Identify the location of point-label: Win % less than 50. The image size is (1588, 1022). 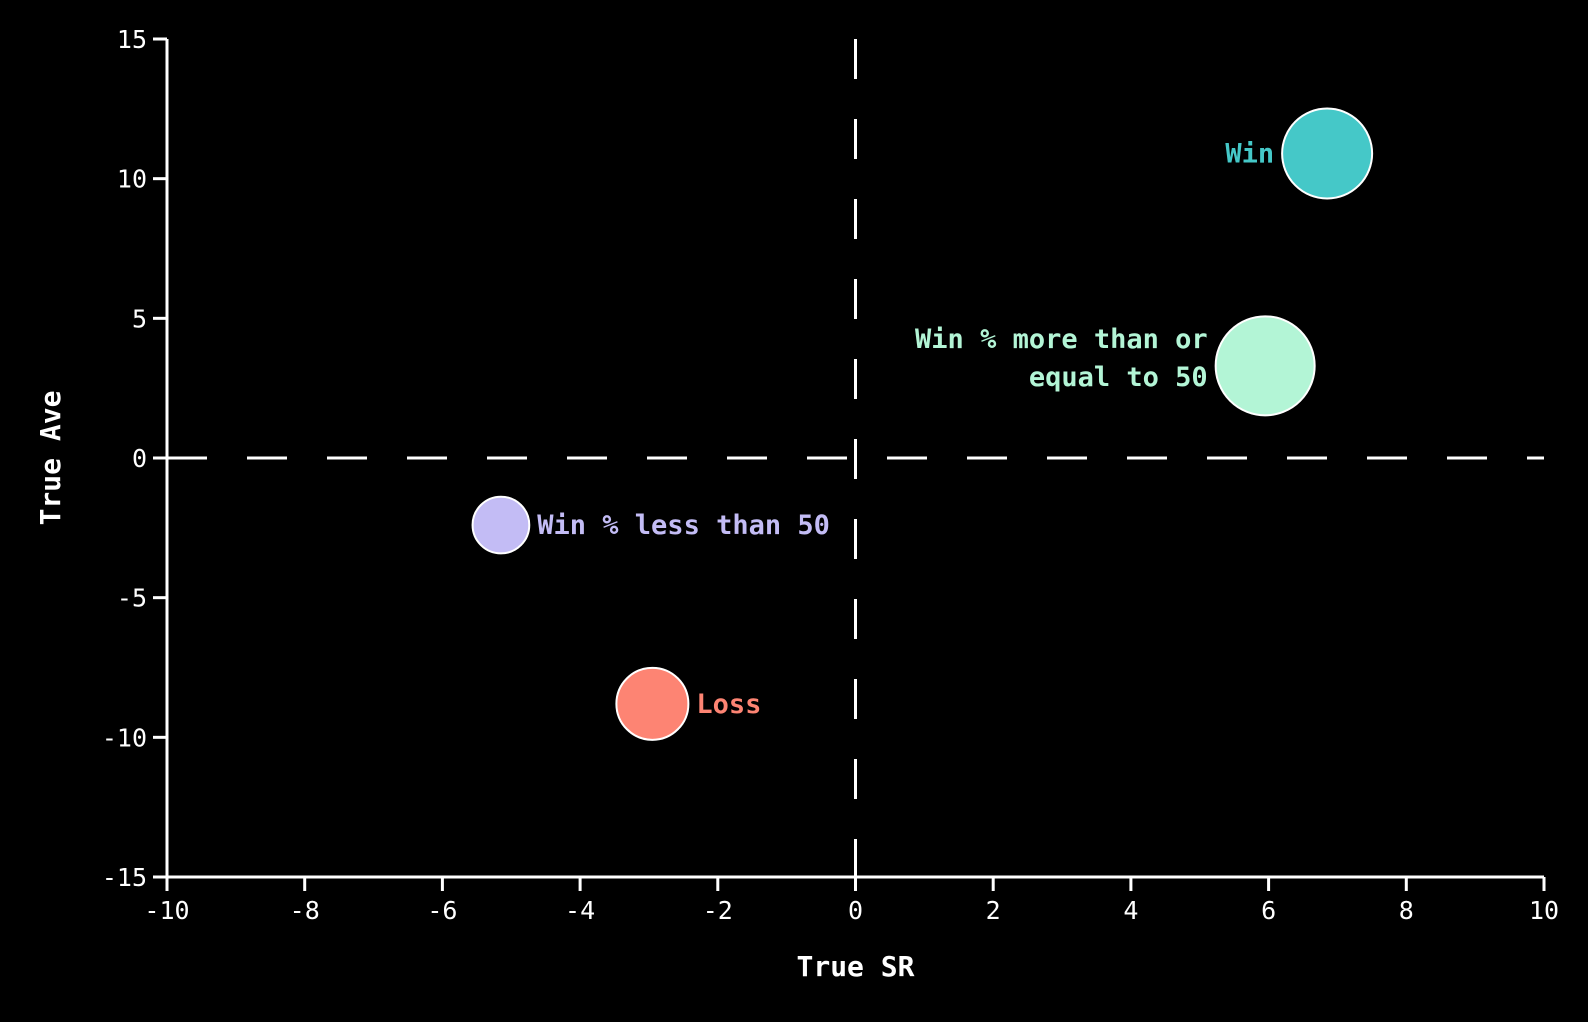
(683, 525).